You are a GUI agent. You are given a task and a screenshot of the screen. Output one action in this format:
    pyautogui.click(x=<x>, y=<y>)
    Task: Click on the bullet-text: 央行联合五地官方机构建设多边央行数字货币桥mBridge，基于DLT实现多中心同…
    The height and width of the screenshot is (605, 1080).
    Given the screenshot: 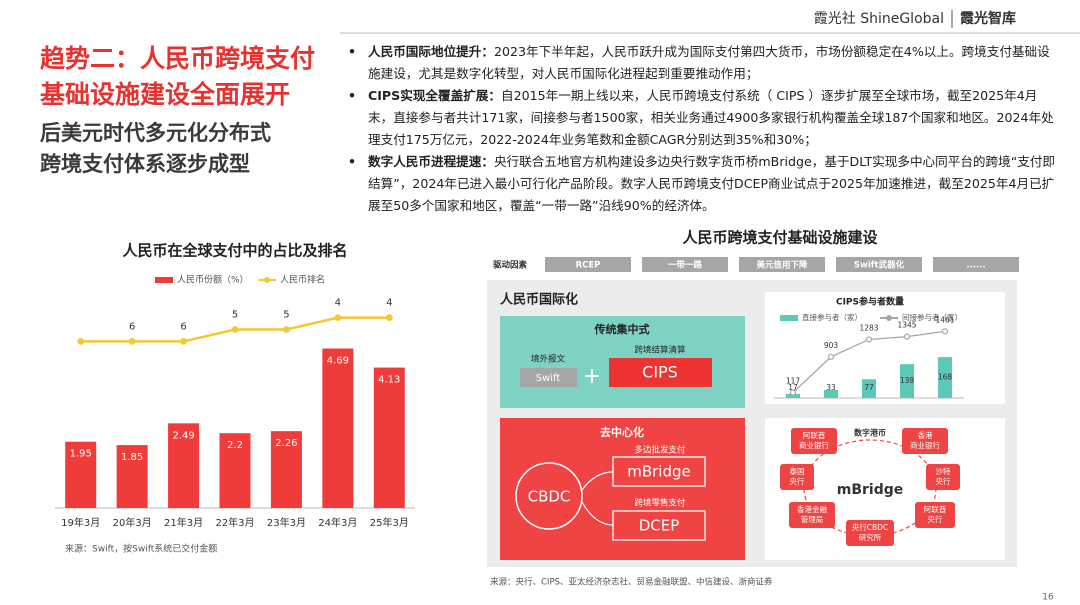 What is the action you would take?
    pyautogui.click(x=712, y=183)
    